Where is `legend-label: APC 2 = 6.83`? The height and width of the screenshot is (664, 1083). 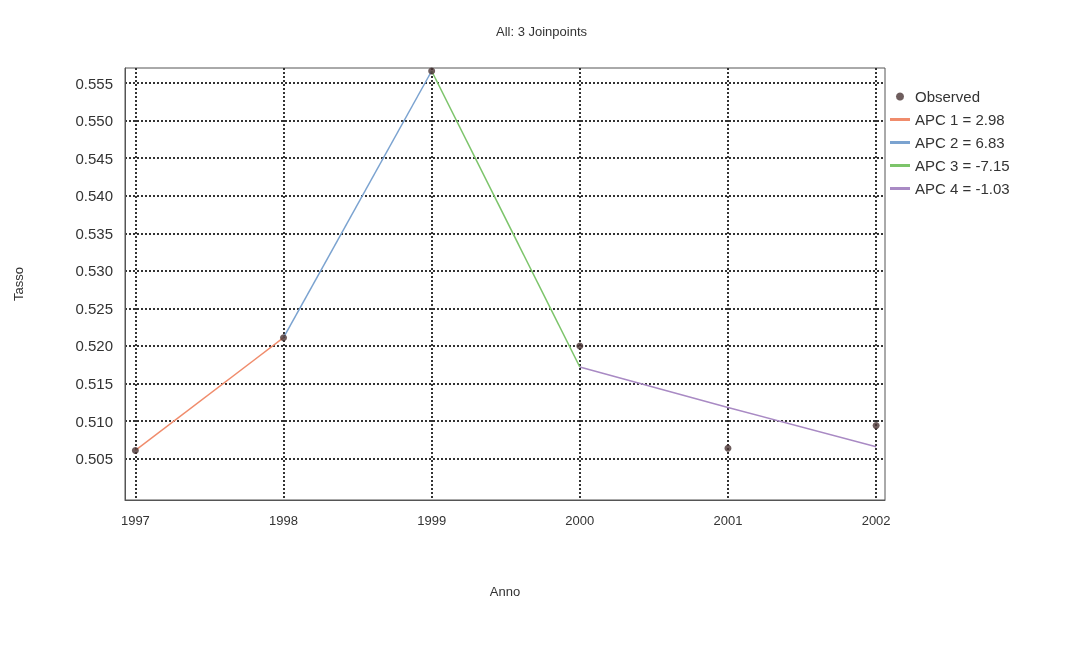
legend-label: APC 2 = 6.83 is located at coordinates (960, 142).